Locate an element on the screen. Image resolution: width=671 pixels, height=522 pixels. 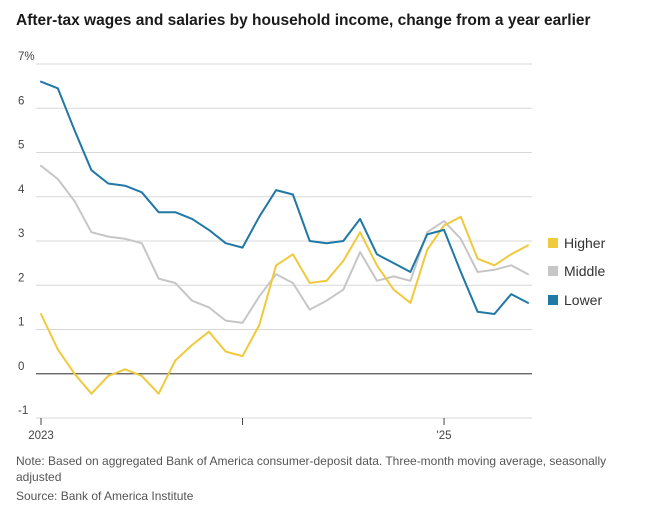
y-tick-label: 2 is located at coordinates (21, 278).